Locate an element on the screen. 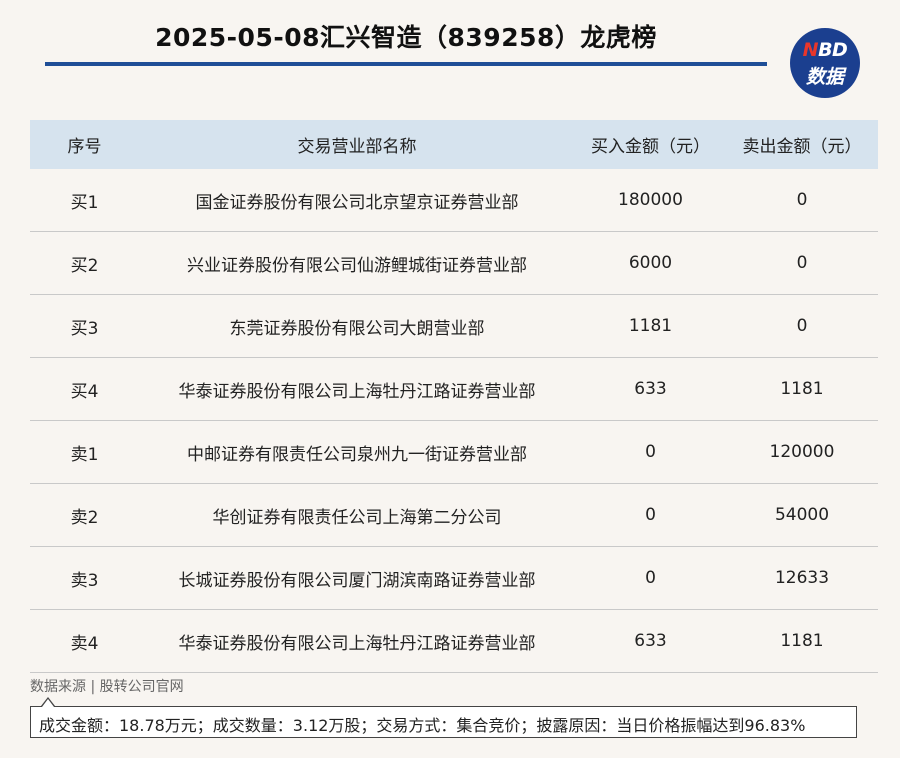 The height and width of the screenshot is (758, 900). buy-amount: 6000 is located at coordinates (650, 263).